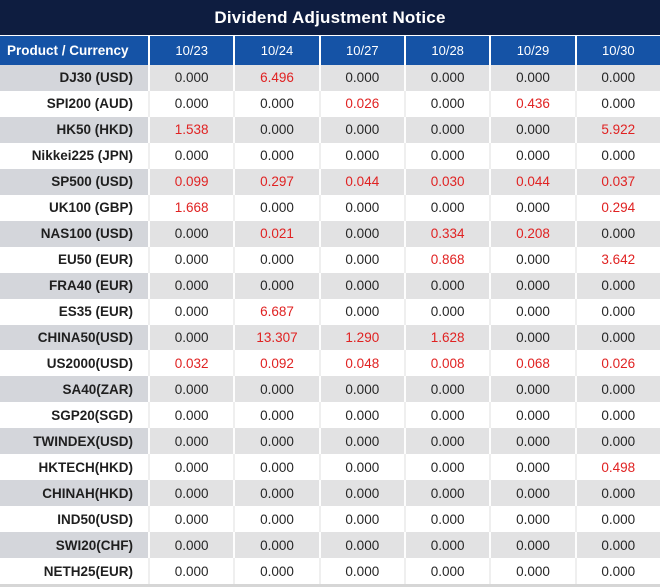 This screenshot has width=660, height=587. Describe the element at coordinates (330, 129) in the screenshot. I see `table-row: HK50 (HKD) 1.538 0.000 0.000 0.000 0.000 5.922` at that location.